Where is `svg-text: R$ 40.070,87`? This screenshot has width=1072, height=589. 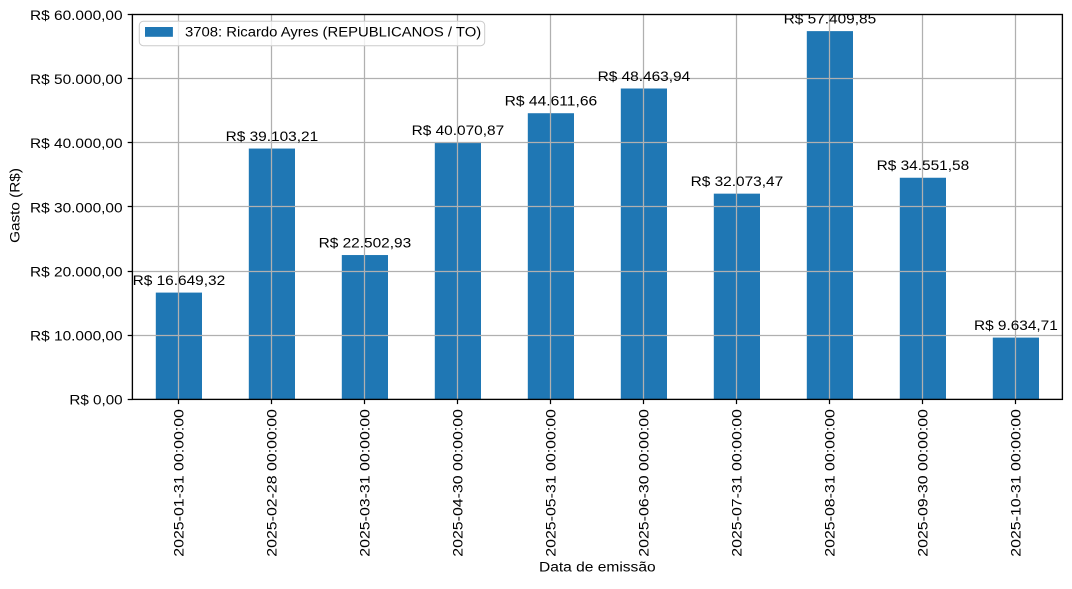 svg-text: R$ 40.070,87 is located at coordinates (458, 130).